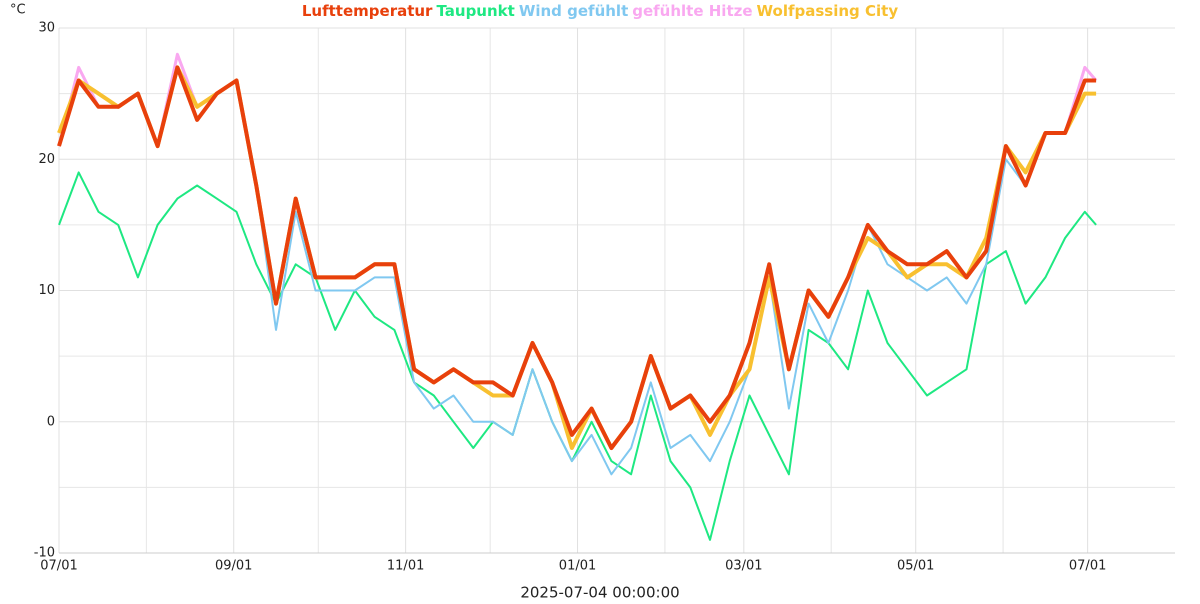 This screenshot has height=604, width=1200. I want to click on x-tick-label: 03/01, so click(743, 566).